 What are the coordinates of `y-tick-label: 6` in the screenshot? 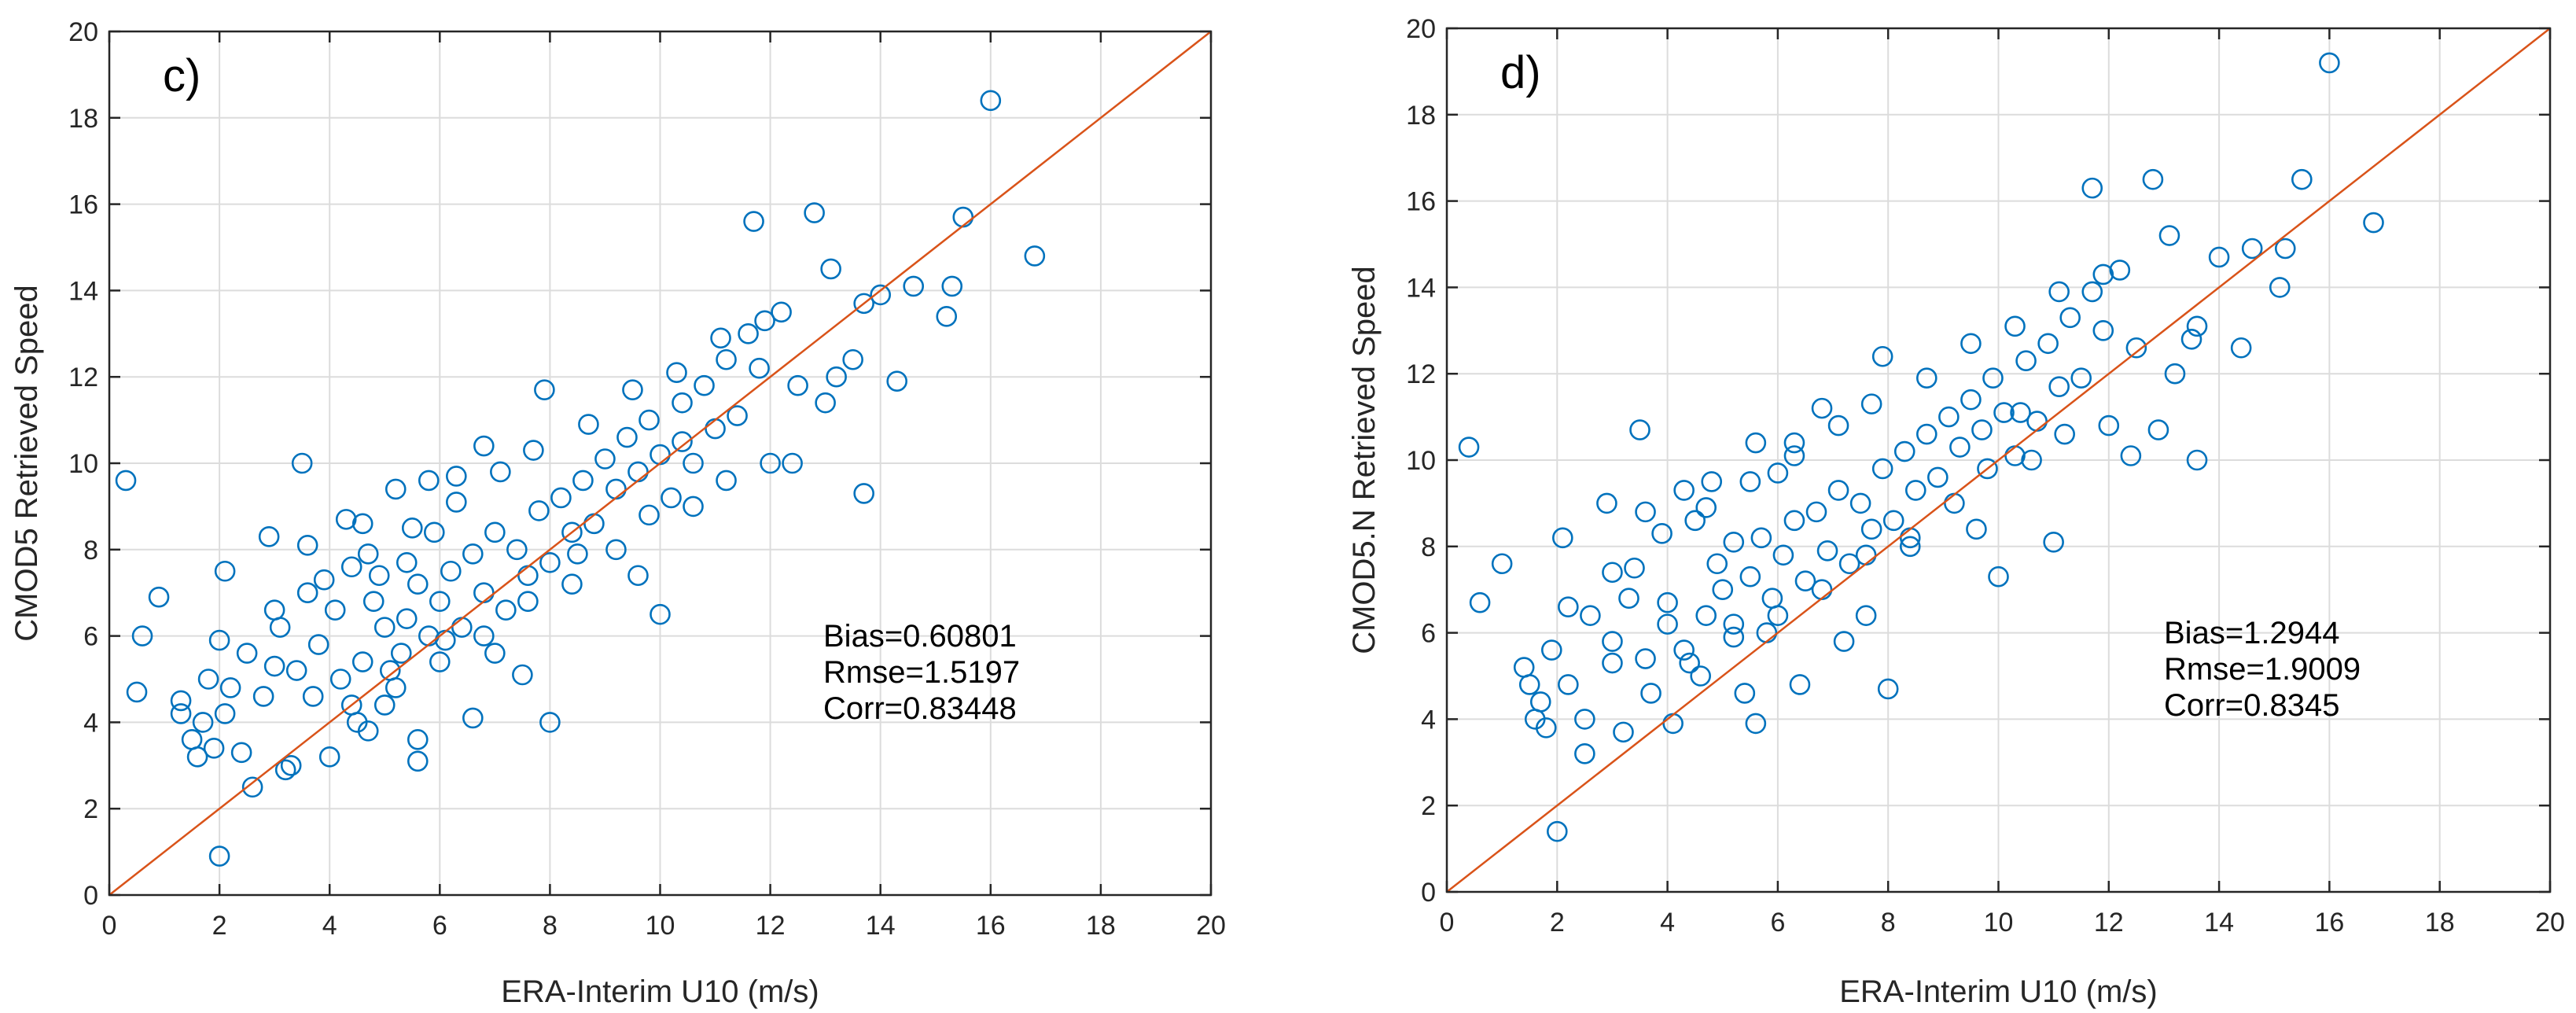 It's located at (1428, 634).